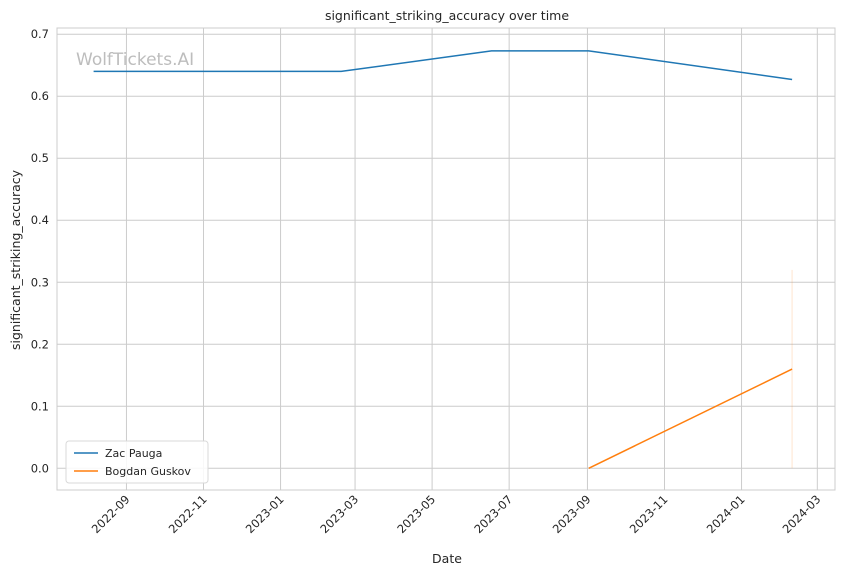 Image resolution: width=858 pixels, height=575 pixels. What do you see at coordinates (148, 471) in the screenshot?
I see `legend-label: Bogdan Guskov` at bounding box center [148, 471].